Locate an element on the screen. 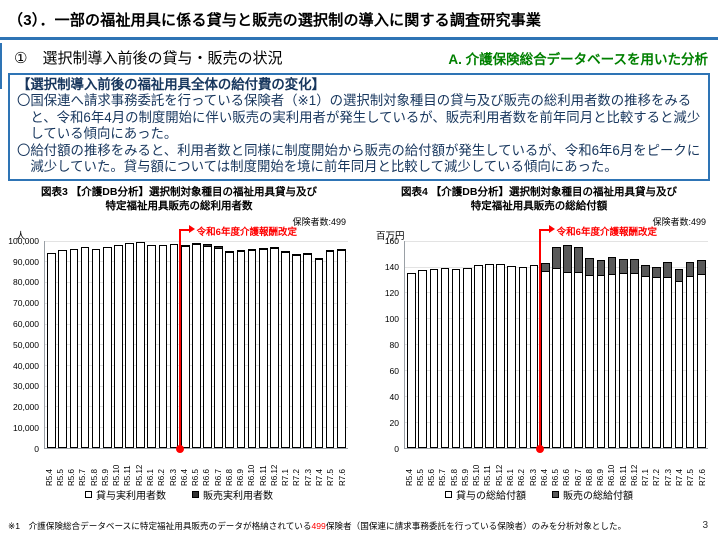 The width and height of the screenshot is (718, 539). x-axis-label-cell: R6.9 is located at coordinates (241, 467).